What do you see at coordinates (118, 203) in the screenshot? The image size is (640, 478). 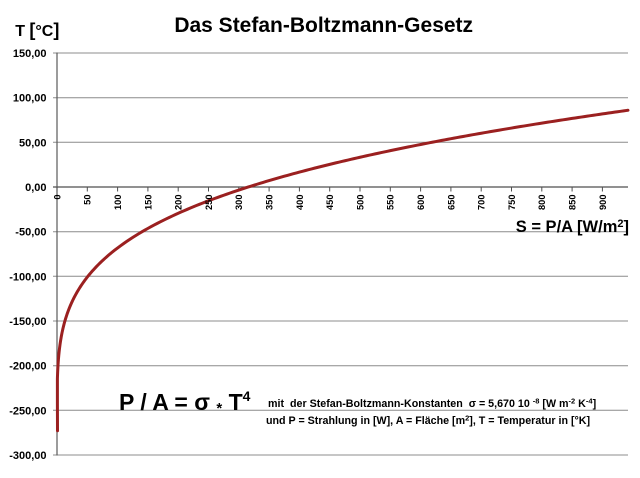 I see `svg-text: 100` at bounding box center [118, 203].